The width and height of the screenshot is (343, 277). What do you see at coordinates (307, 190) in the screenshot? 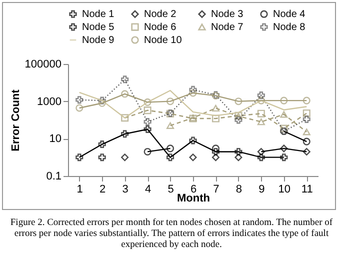
I see `x-tick-label: 11` at bounding box center [307, 190].